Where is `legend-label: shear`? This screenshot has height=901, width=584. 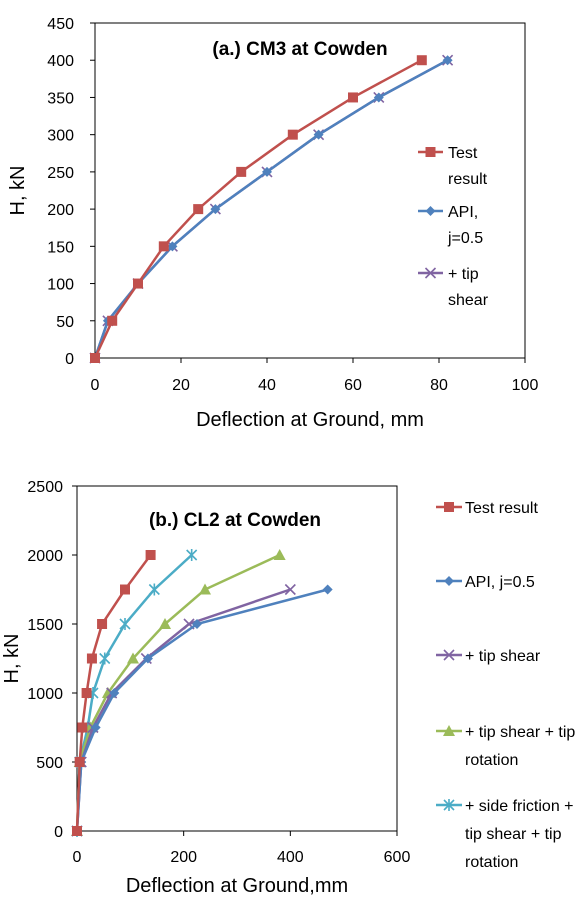 legend-label: shear is located at coordinates (468, 300).